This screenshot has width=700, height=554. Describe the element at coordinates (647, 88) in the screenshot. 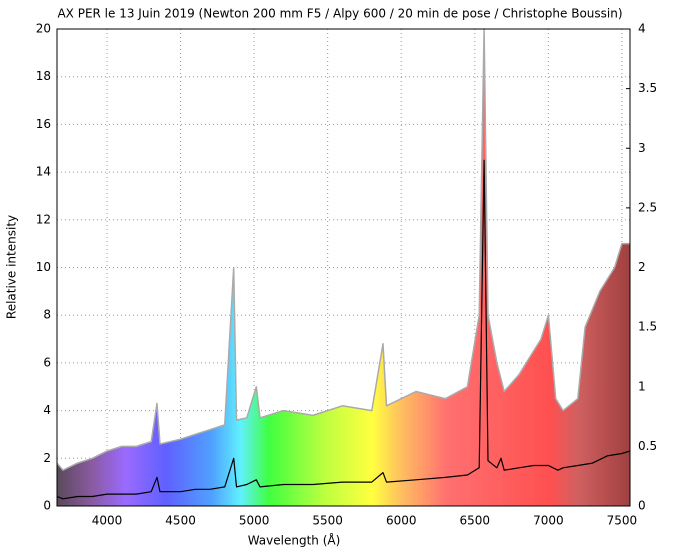

I see `y2-tick-label: 3.5` at that location.